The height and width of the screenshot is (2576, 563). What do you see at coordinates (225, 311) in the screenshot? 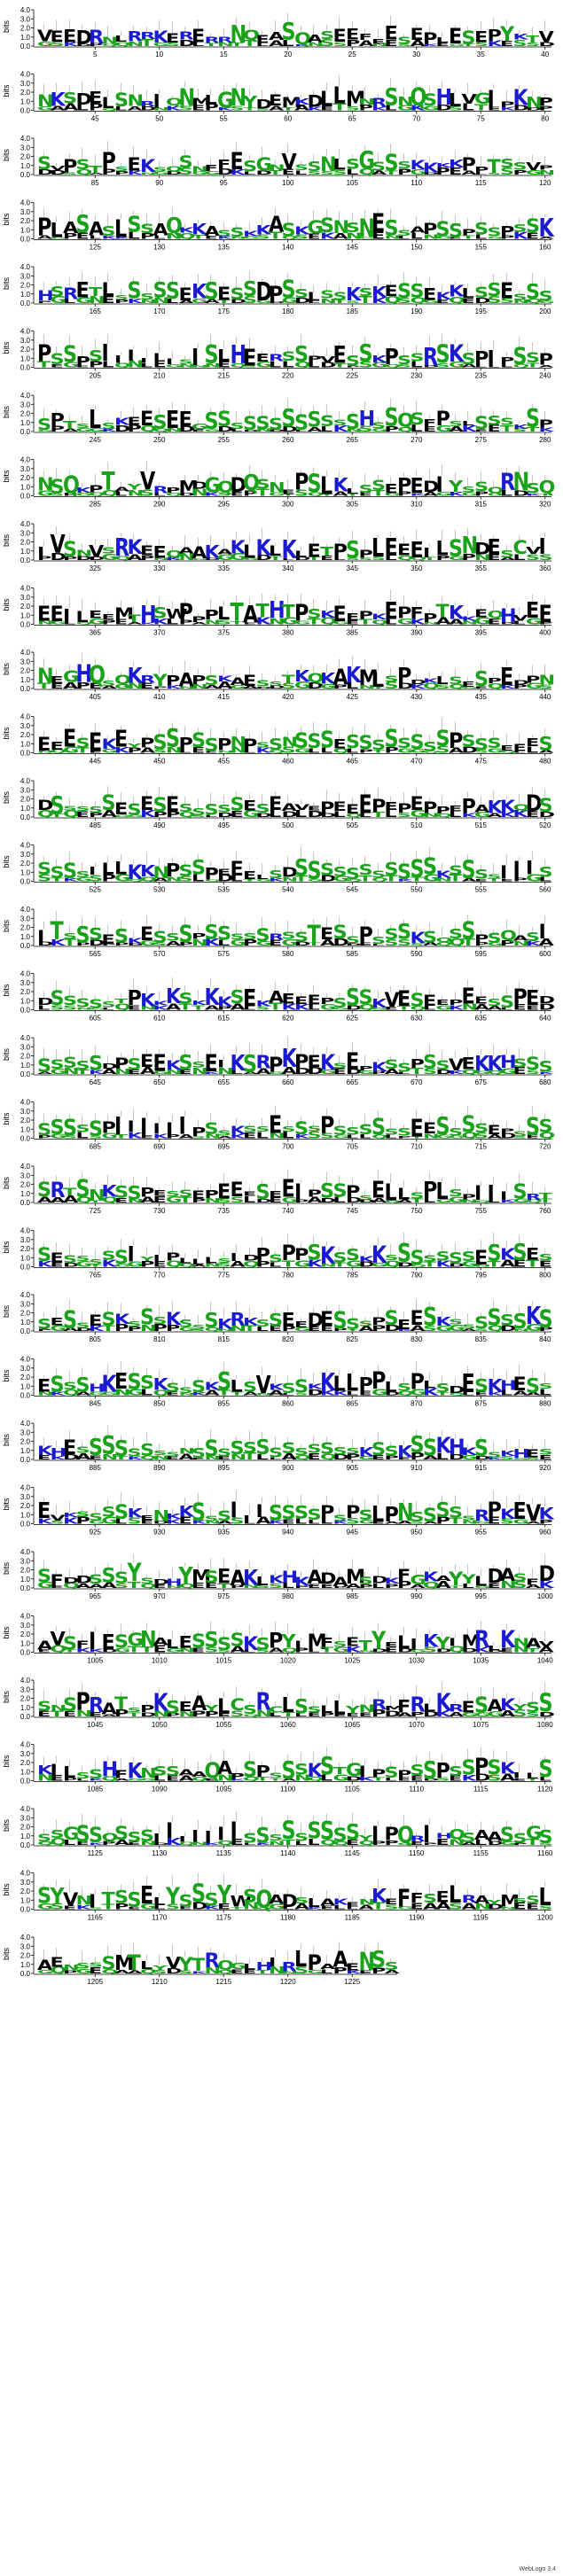
I see `x-tick-label: 175` at bounding box center [225, 311].